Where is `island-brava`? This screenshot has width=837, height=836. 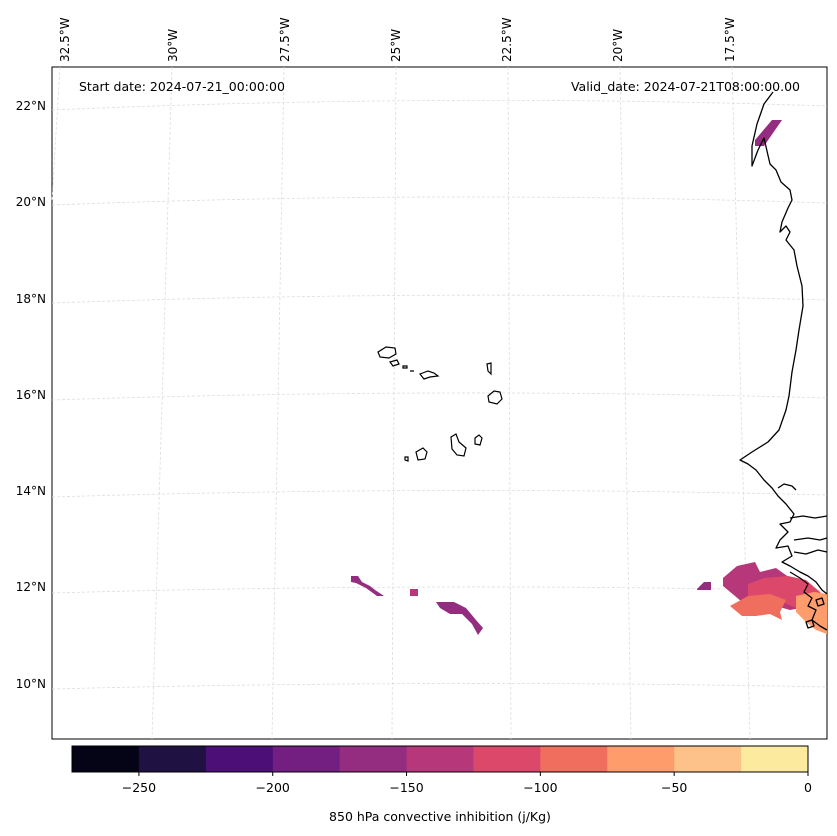 island-brava is located at coordinates (406, 459).